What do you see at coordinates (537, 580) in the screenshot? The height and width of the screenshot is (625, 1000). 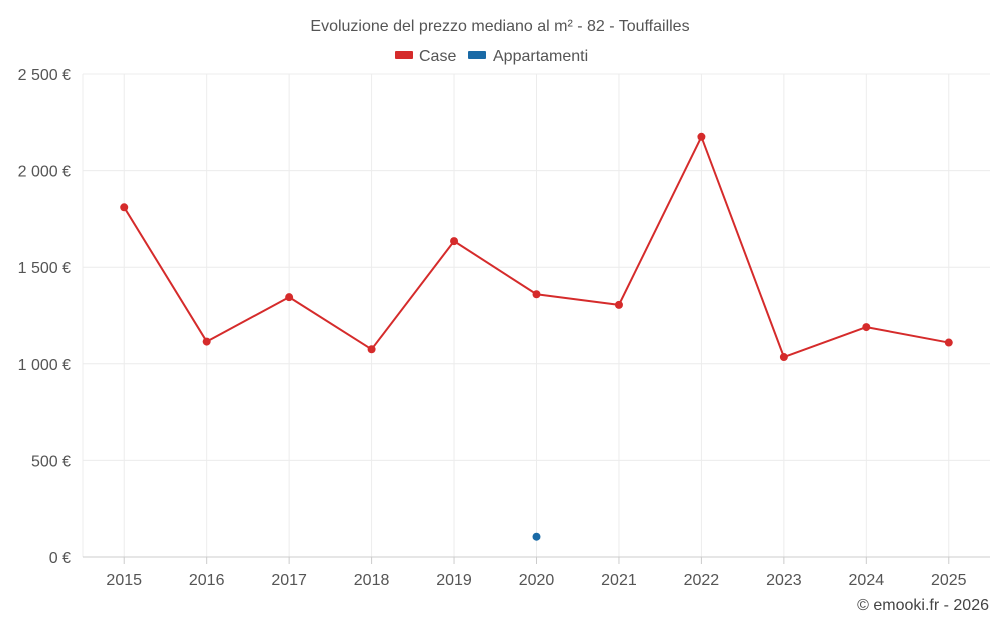 I see `x-tick-label: 2020` at bounding box center [537, 580].